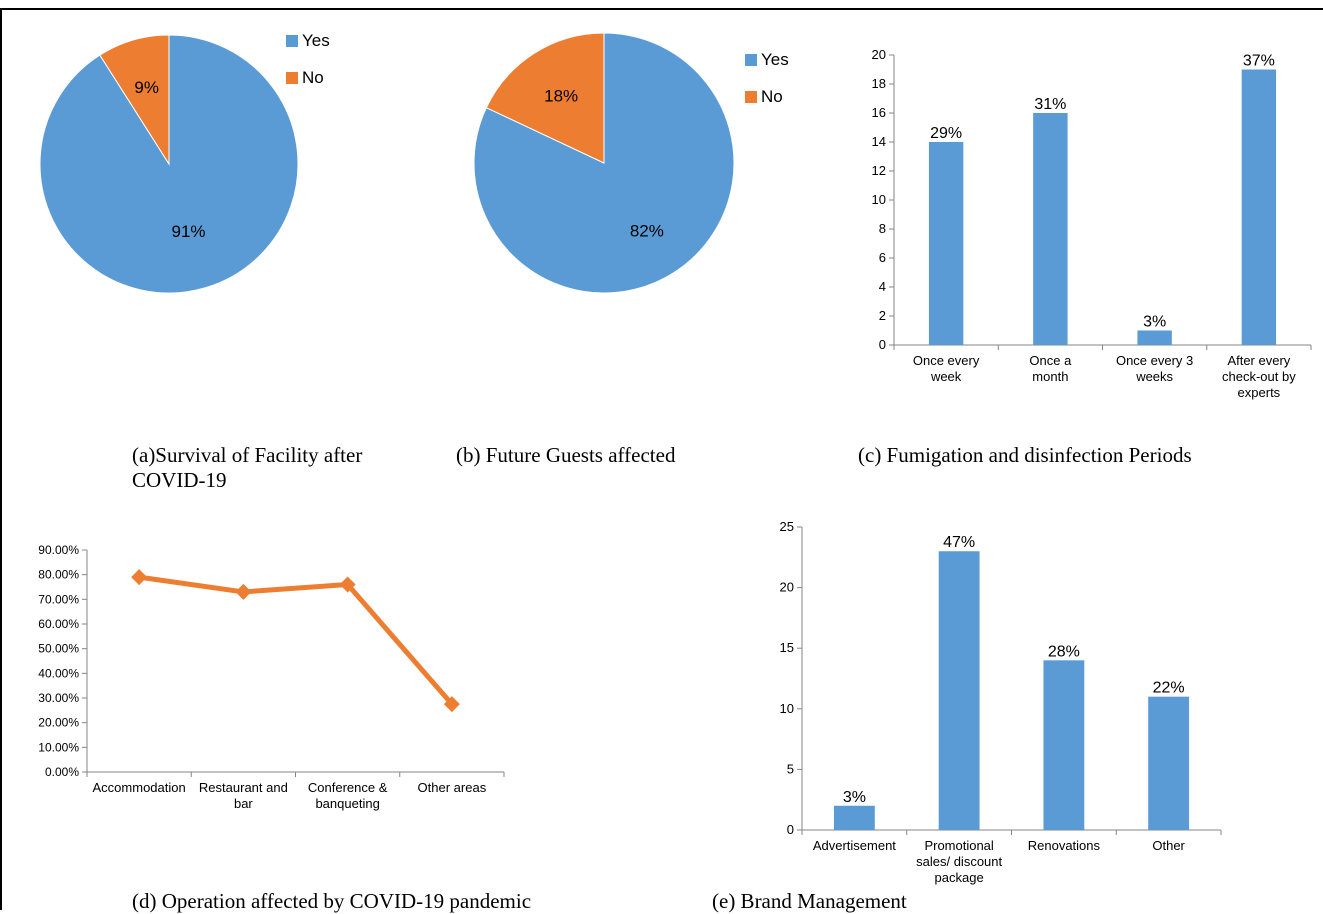  I want to click on frame-top-border, so click(661, 9).